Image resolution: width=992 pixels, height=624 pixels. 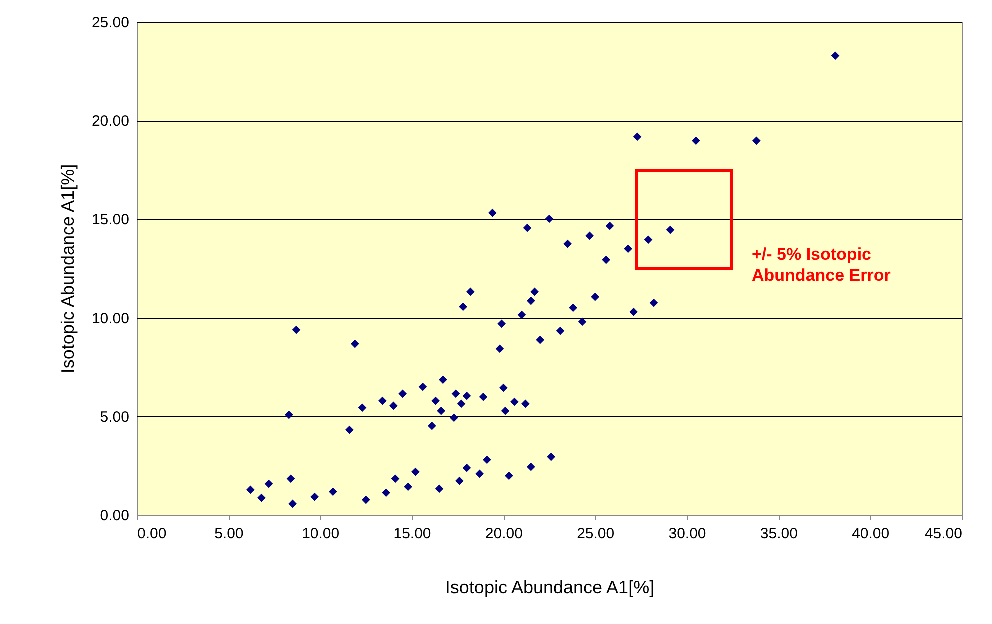 What do you see at coordinates (779, 534) in the screenshot?
I see `x-tick-label: 35.00` at bounding box center [779, 534].